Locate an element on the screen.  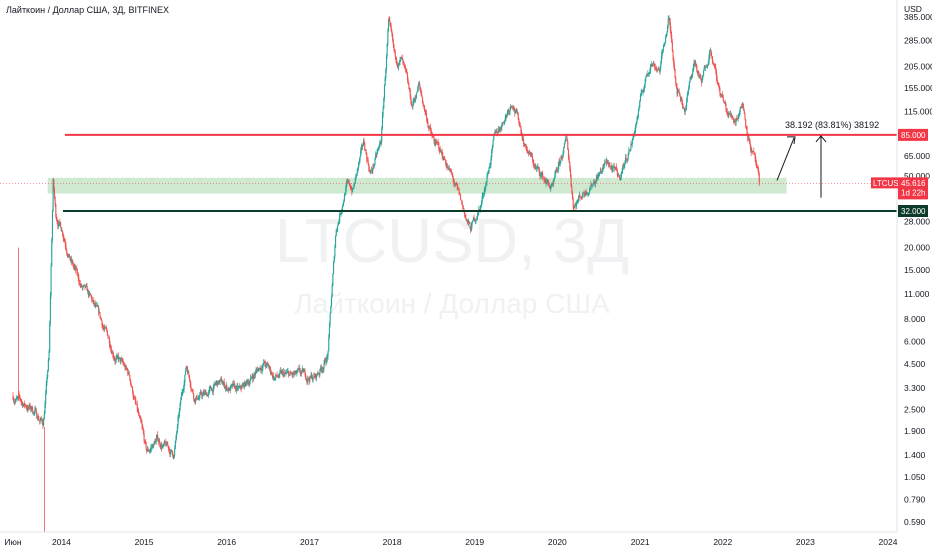
price-tick-label: 3.300 is located at coordinates (915, 388).